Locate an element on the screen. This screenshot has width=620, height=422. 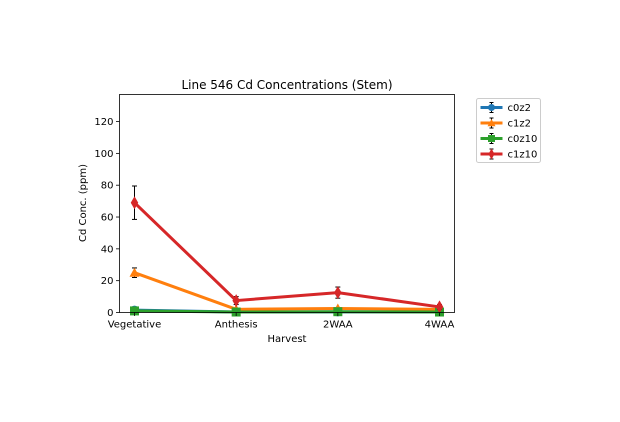
legend-label: c0z2 is located at coordinates (519, 108).